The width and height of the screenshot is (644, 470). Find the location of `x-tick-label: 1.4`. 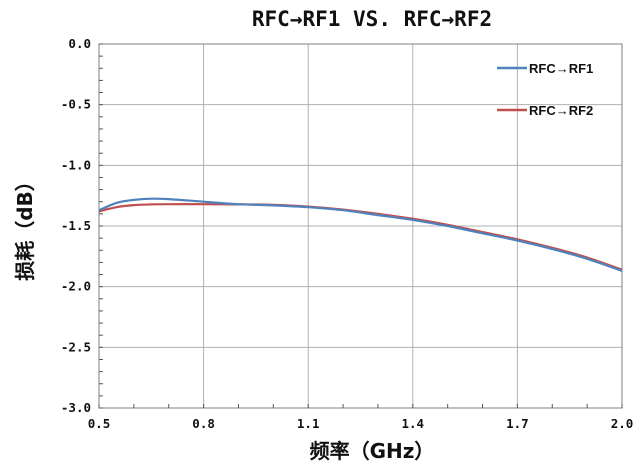

x-tick-label: 1.4 is located at coordinates (413, 423).